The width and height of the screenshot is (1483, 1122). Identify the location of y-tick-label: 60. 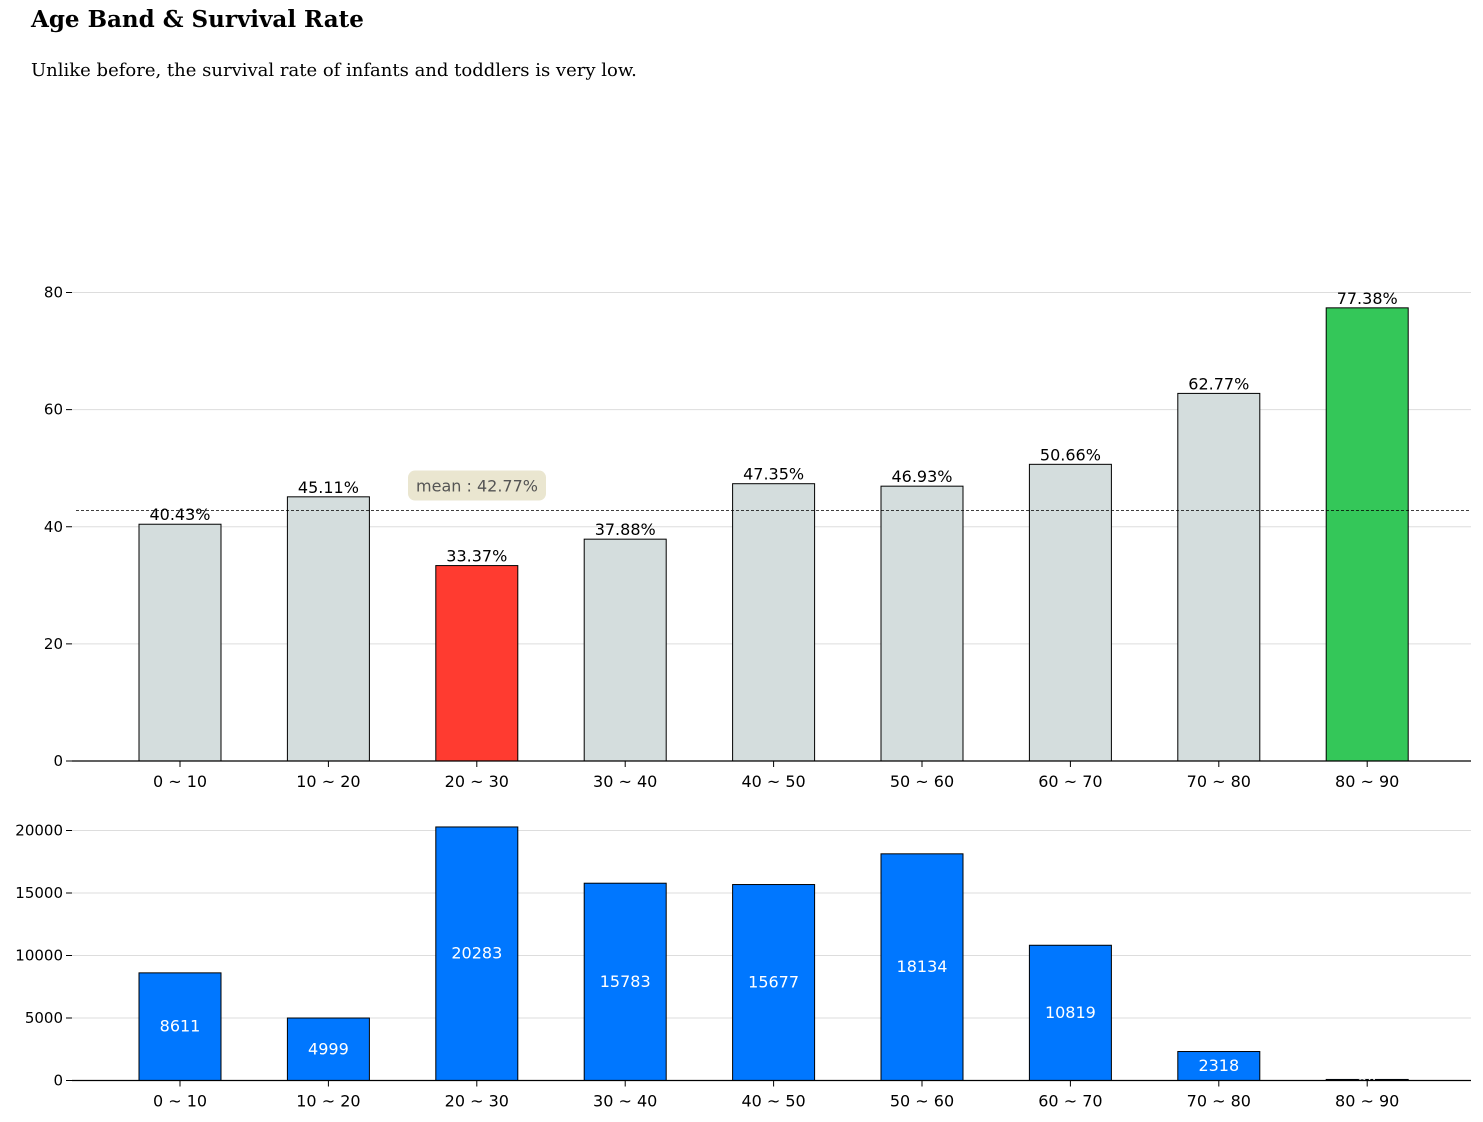
(53, 410).